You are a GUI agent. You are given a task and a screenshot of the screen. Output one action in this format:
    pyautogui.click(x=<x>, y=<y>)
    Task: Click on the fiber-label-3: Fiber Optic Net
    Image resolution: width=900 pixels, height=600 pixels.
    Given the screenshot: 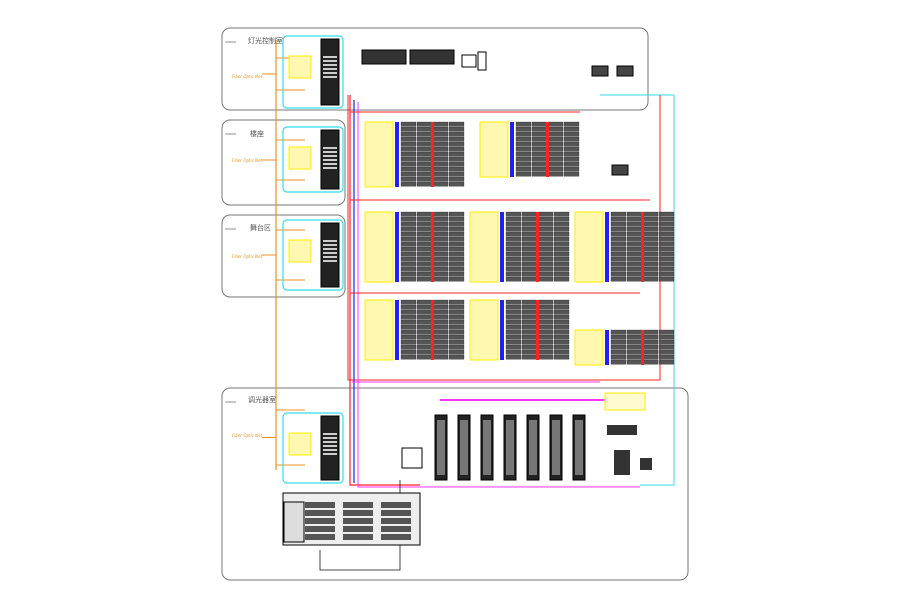 What is the action you would take?
    pyautogui.click(x=247, y=256)
    